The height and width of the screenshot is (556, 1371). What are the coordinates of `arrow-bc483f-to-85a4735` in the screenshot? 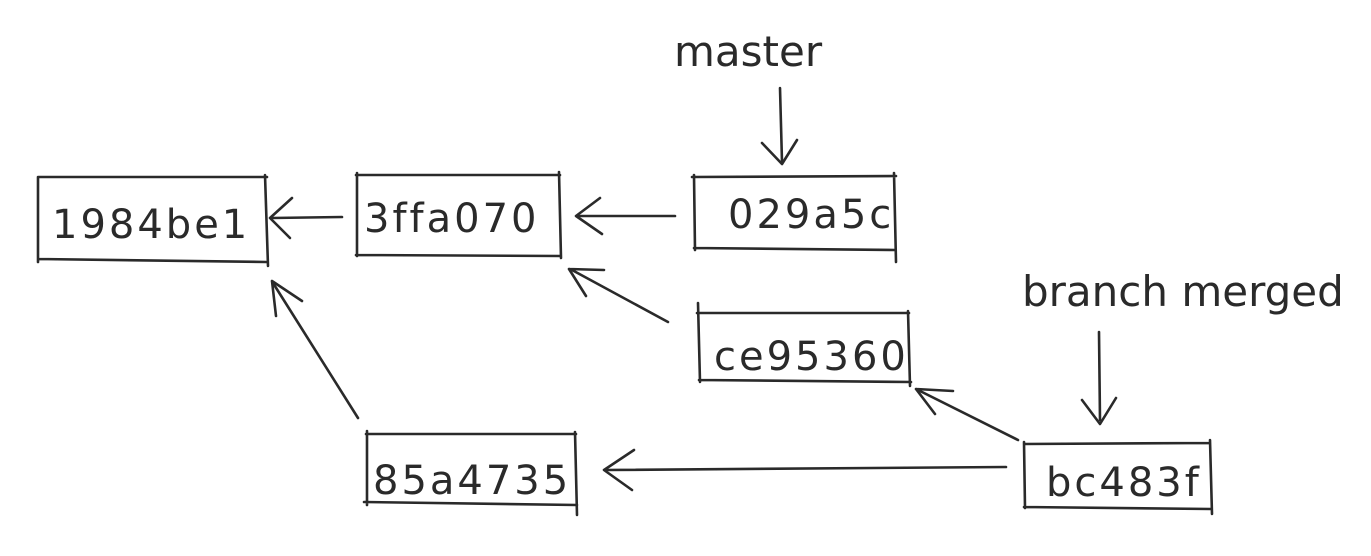 It's located at (805, 470).